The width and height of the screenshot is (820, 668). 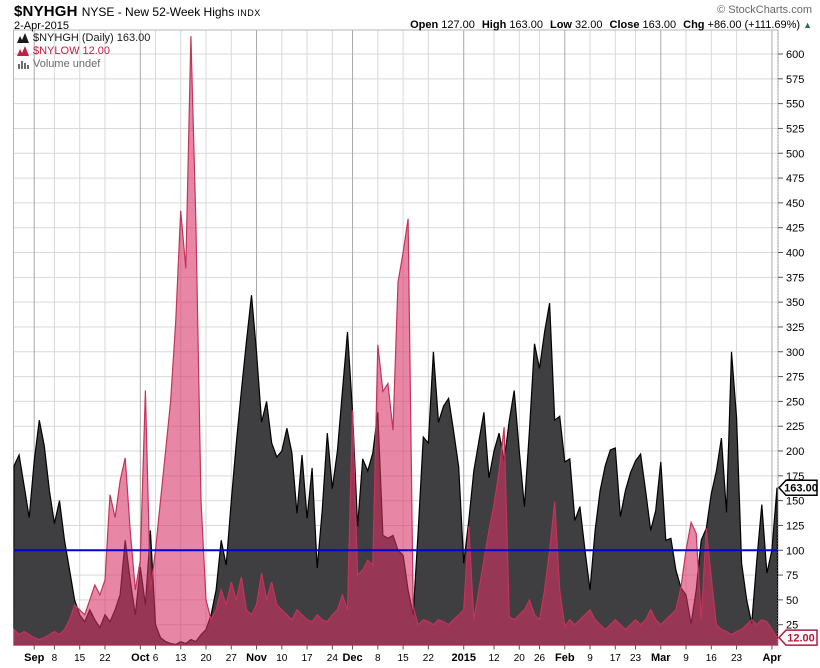 I want to click on legend-item-volume: Volume undef, so click(x=83, y=64).